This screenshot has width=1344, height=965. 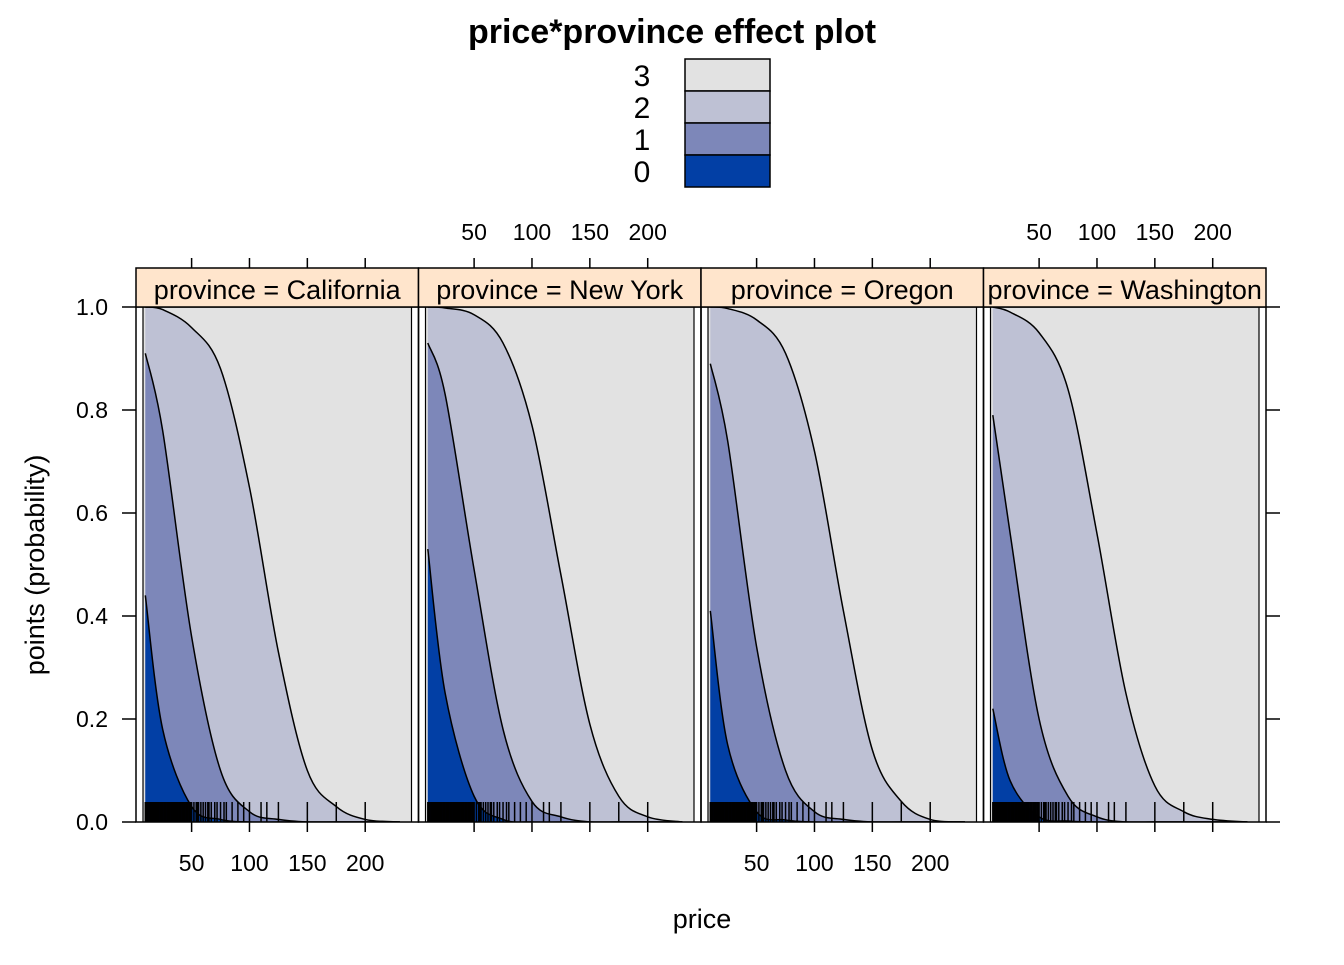 What do you see at coordinates (35, 565) in the screenshot?
I see `y-axis-label: points (probability)` at bounding box center [35, 565].